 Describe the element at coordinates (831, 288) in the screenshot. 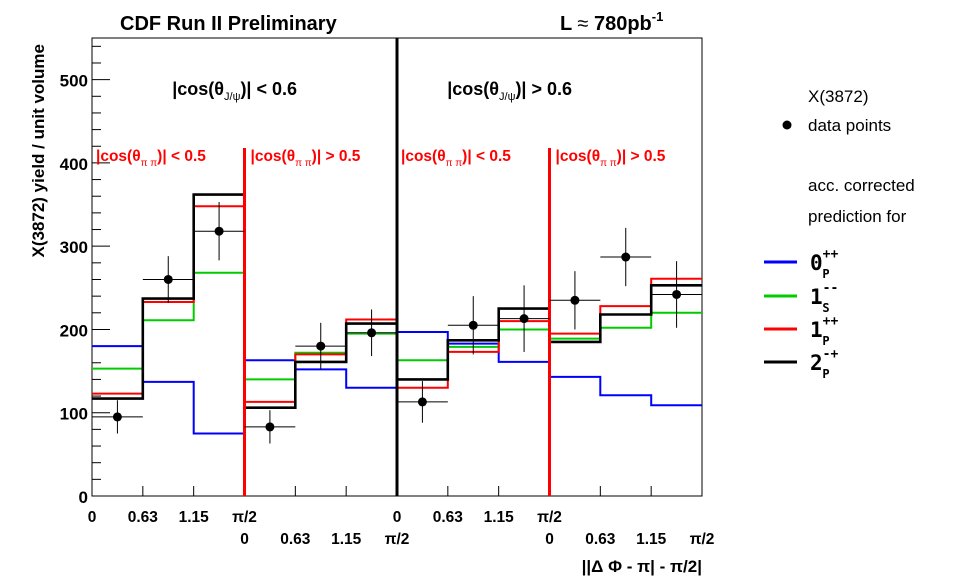

I see `legend-label-sup: --` at that location.